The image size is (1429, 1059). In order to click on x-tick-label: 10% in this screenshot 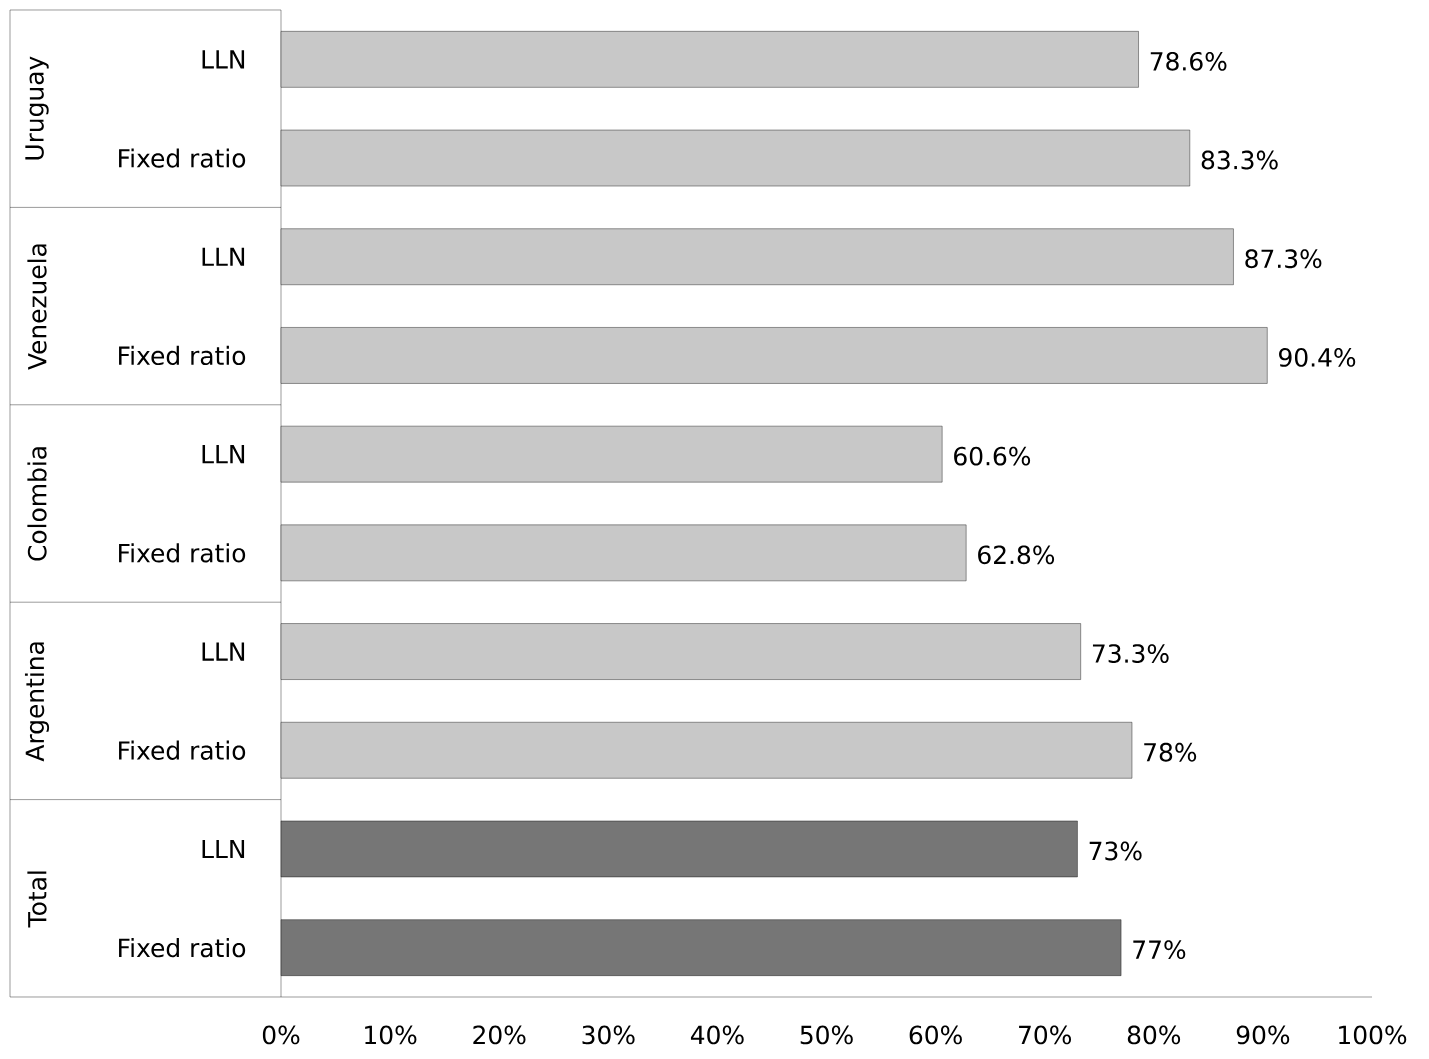, I will do `click(391, 1035)`.